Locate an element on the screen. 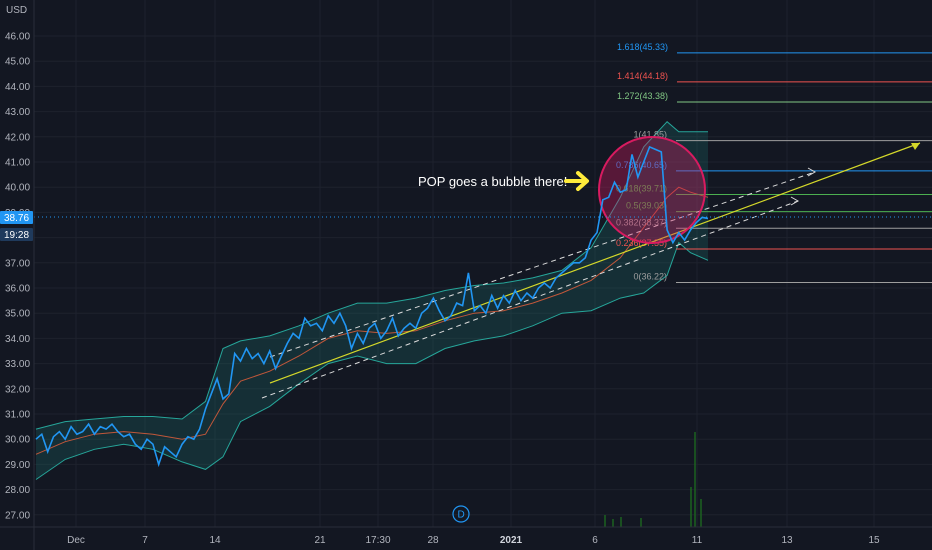  channel-upper-arrowhead is located at coordinates (812, 172).